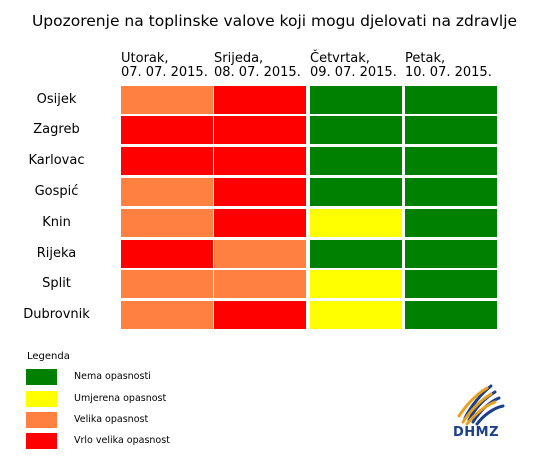 This screenshot has height=467, width=549. What do you see at coordinates (164, 72) in the screenshot?
I see `column-date: 07. 07. 2015.` at bounding box center [164, 72].